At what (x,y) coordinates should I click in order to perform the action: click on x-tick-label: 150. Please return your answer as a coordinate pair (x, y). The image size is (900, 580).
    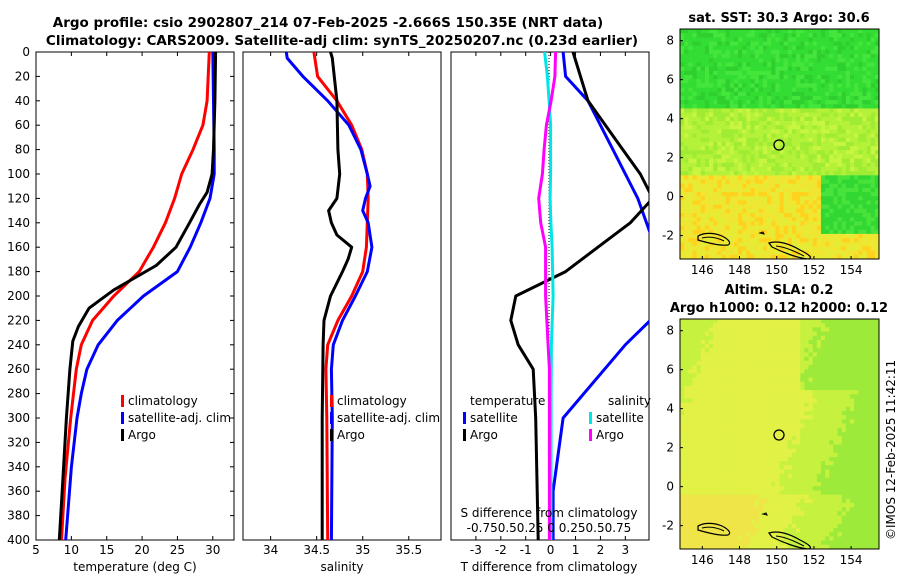
    Looking at the image, I should click on (776, 270).